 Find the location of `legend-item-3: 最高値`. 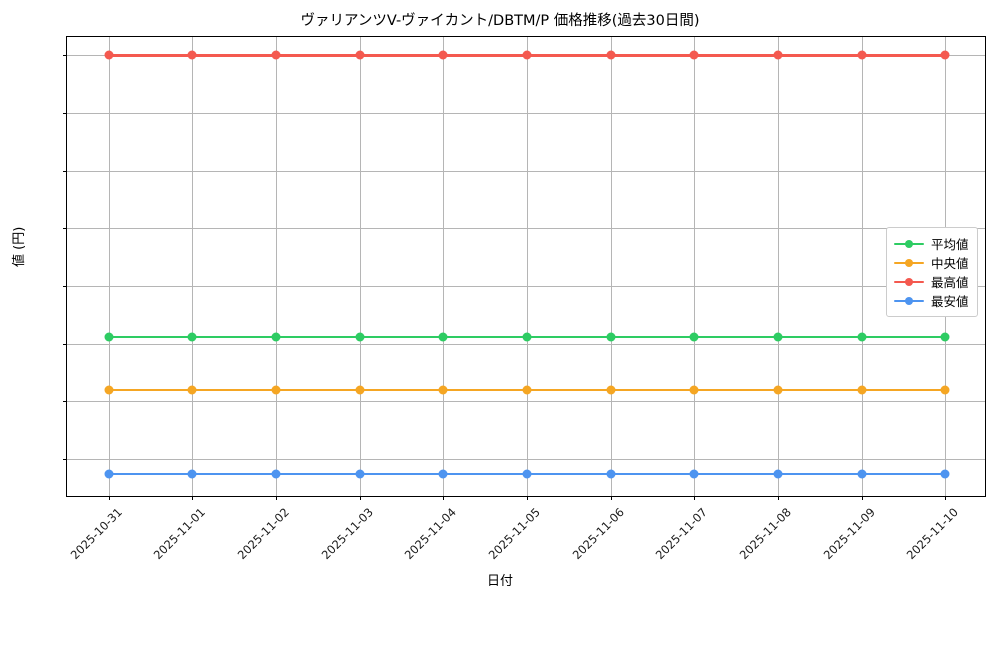

legend-item-3: 最高値 is located at coordinates (931, 281).